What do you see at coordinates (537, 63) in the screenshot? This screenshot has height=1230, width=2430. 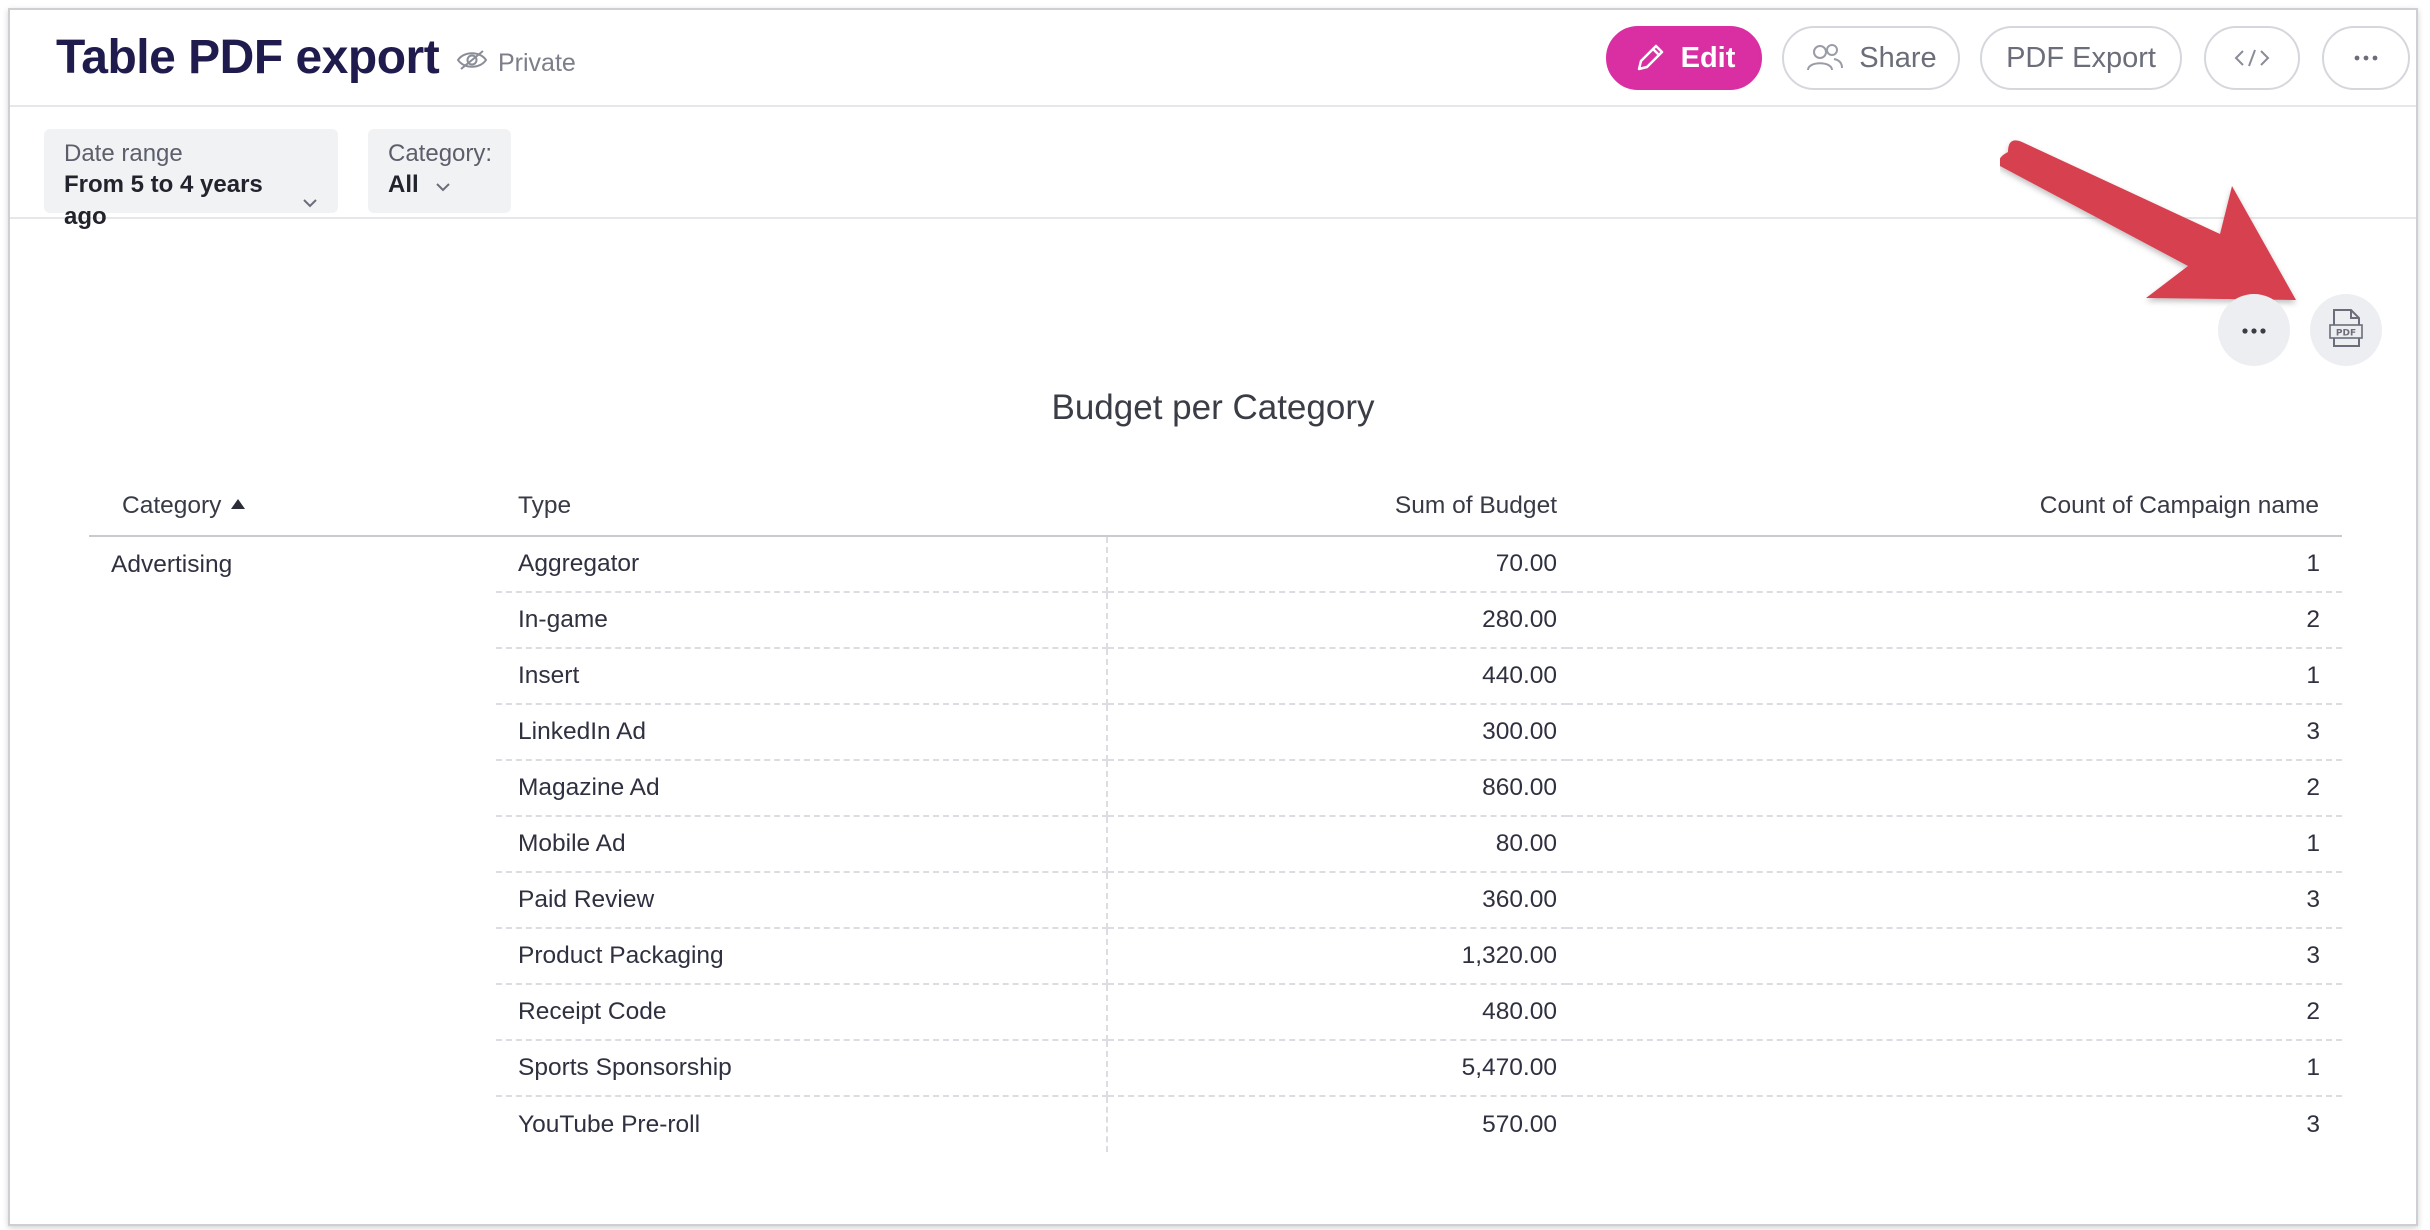 I see `visibility-label: Private` at bounding box center [537, 63].